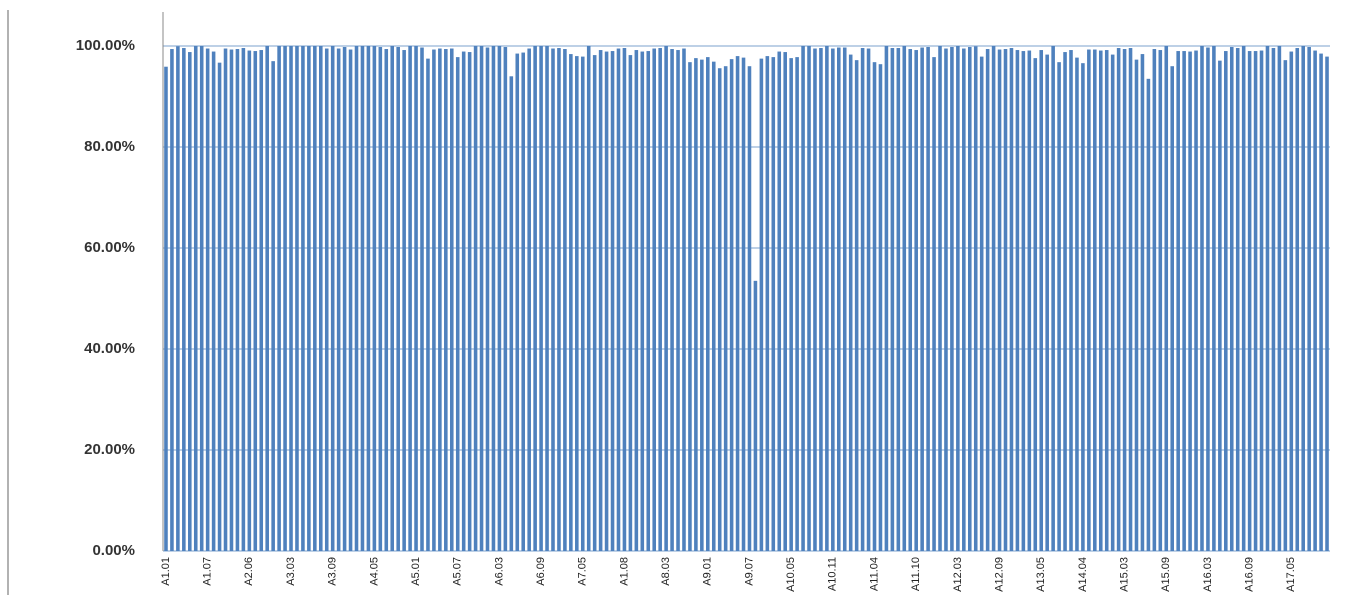 The width and height of the screenshot is (1348, 595). What do you see at coordinates (166, 571) in the screenshot?
I see `x-tick-label: A1.01` at bounding box center [166, 571].